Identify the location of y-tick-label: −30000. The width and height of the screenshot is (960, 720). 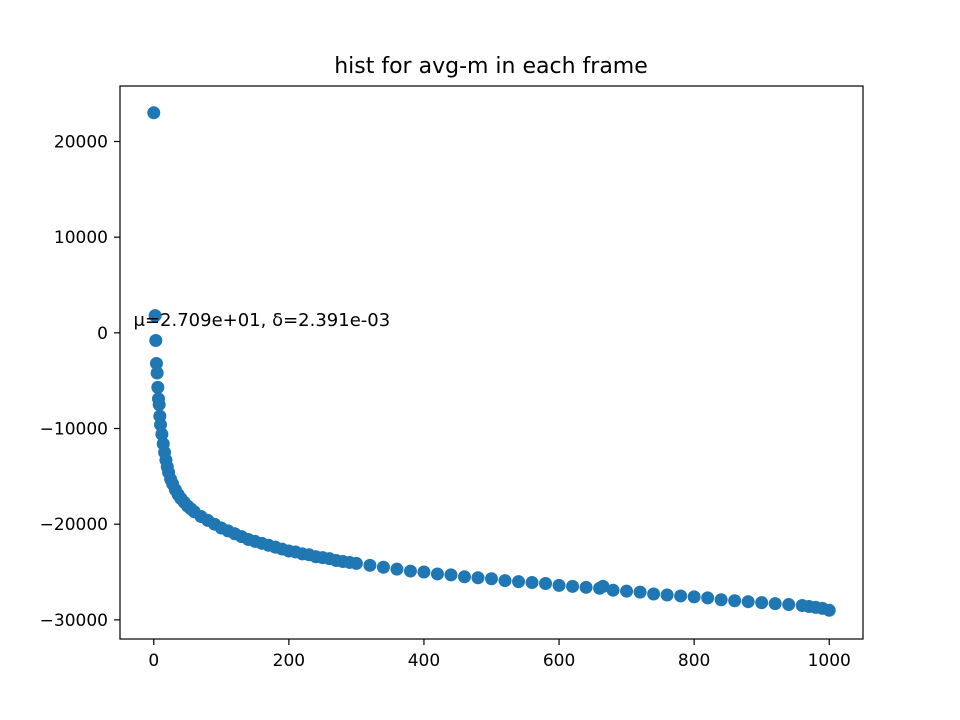
(74, 621).